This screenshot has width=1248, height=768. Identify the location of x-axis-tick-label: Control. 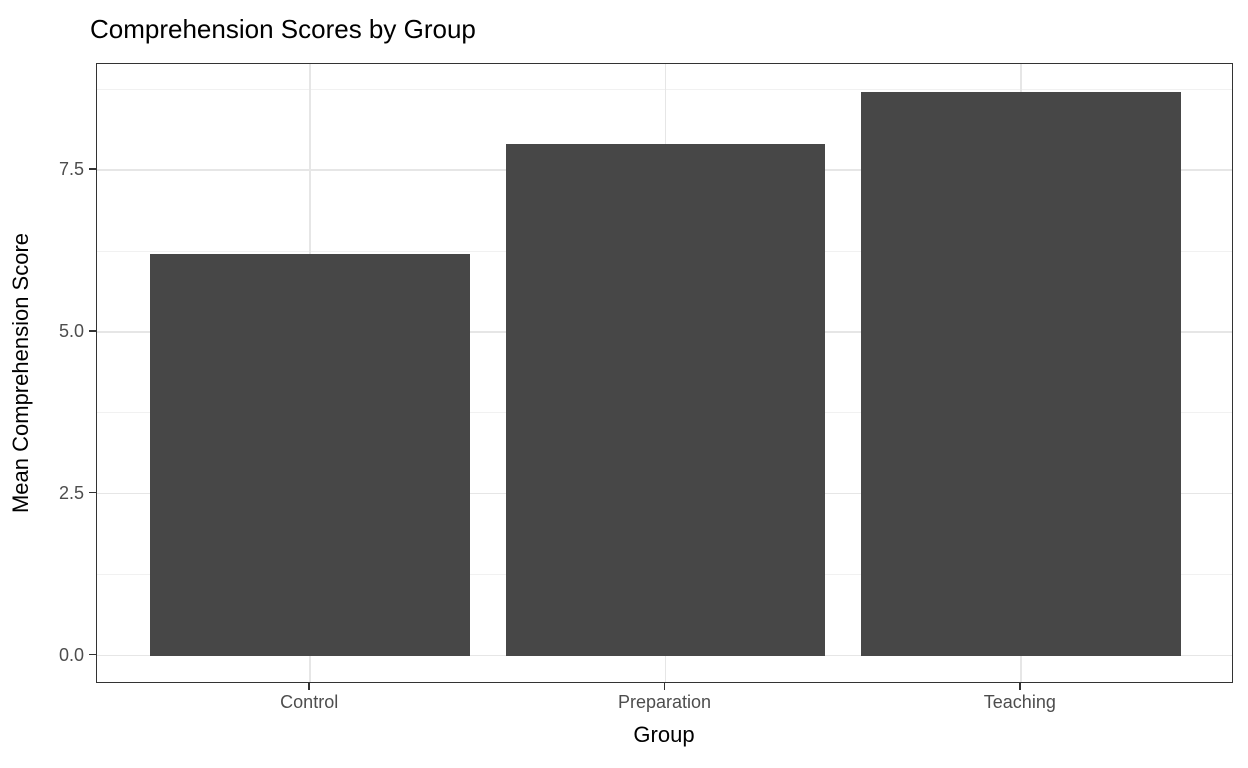
(309, 702).